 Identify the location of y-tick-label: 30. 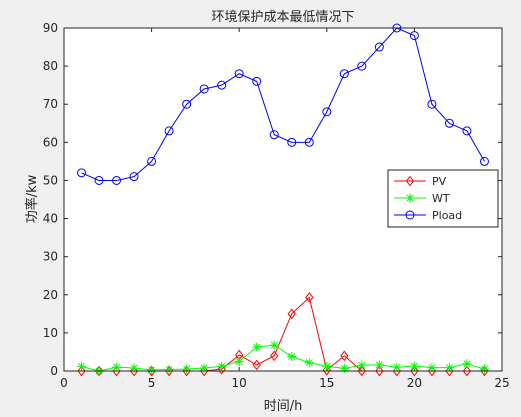
(50, 257).